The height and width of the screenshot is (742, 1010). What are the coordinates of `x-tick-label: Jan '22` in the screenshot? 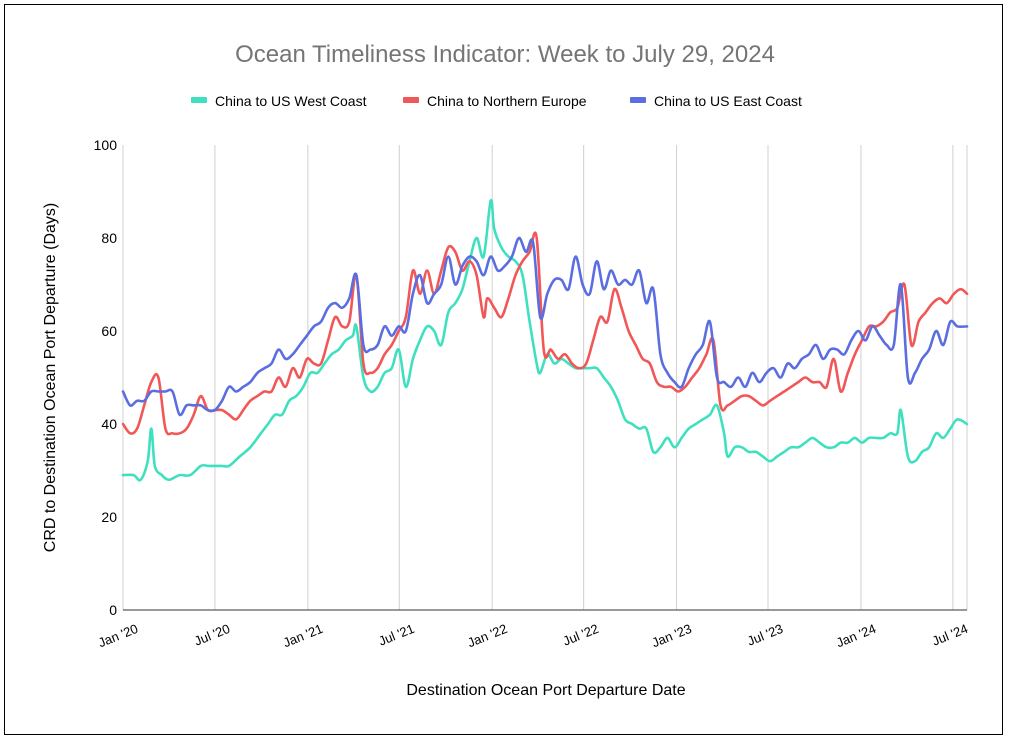 It's located at (487, 635).